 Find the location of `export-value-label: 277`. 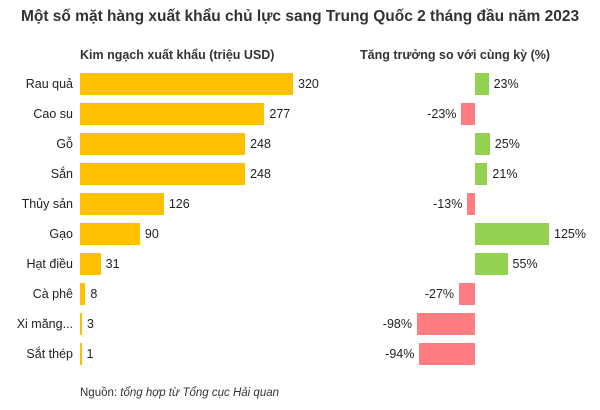

export-value-label: 277 is located at coordinates (280, 114).